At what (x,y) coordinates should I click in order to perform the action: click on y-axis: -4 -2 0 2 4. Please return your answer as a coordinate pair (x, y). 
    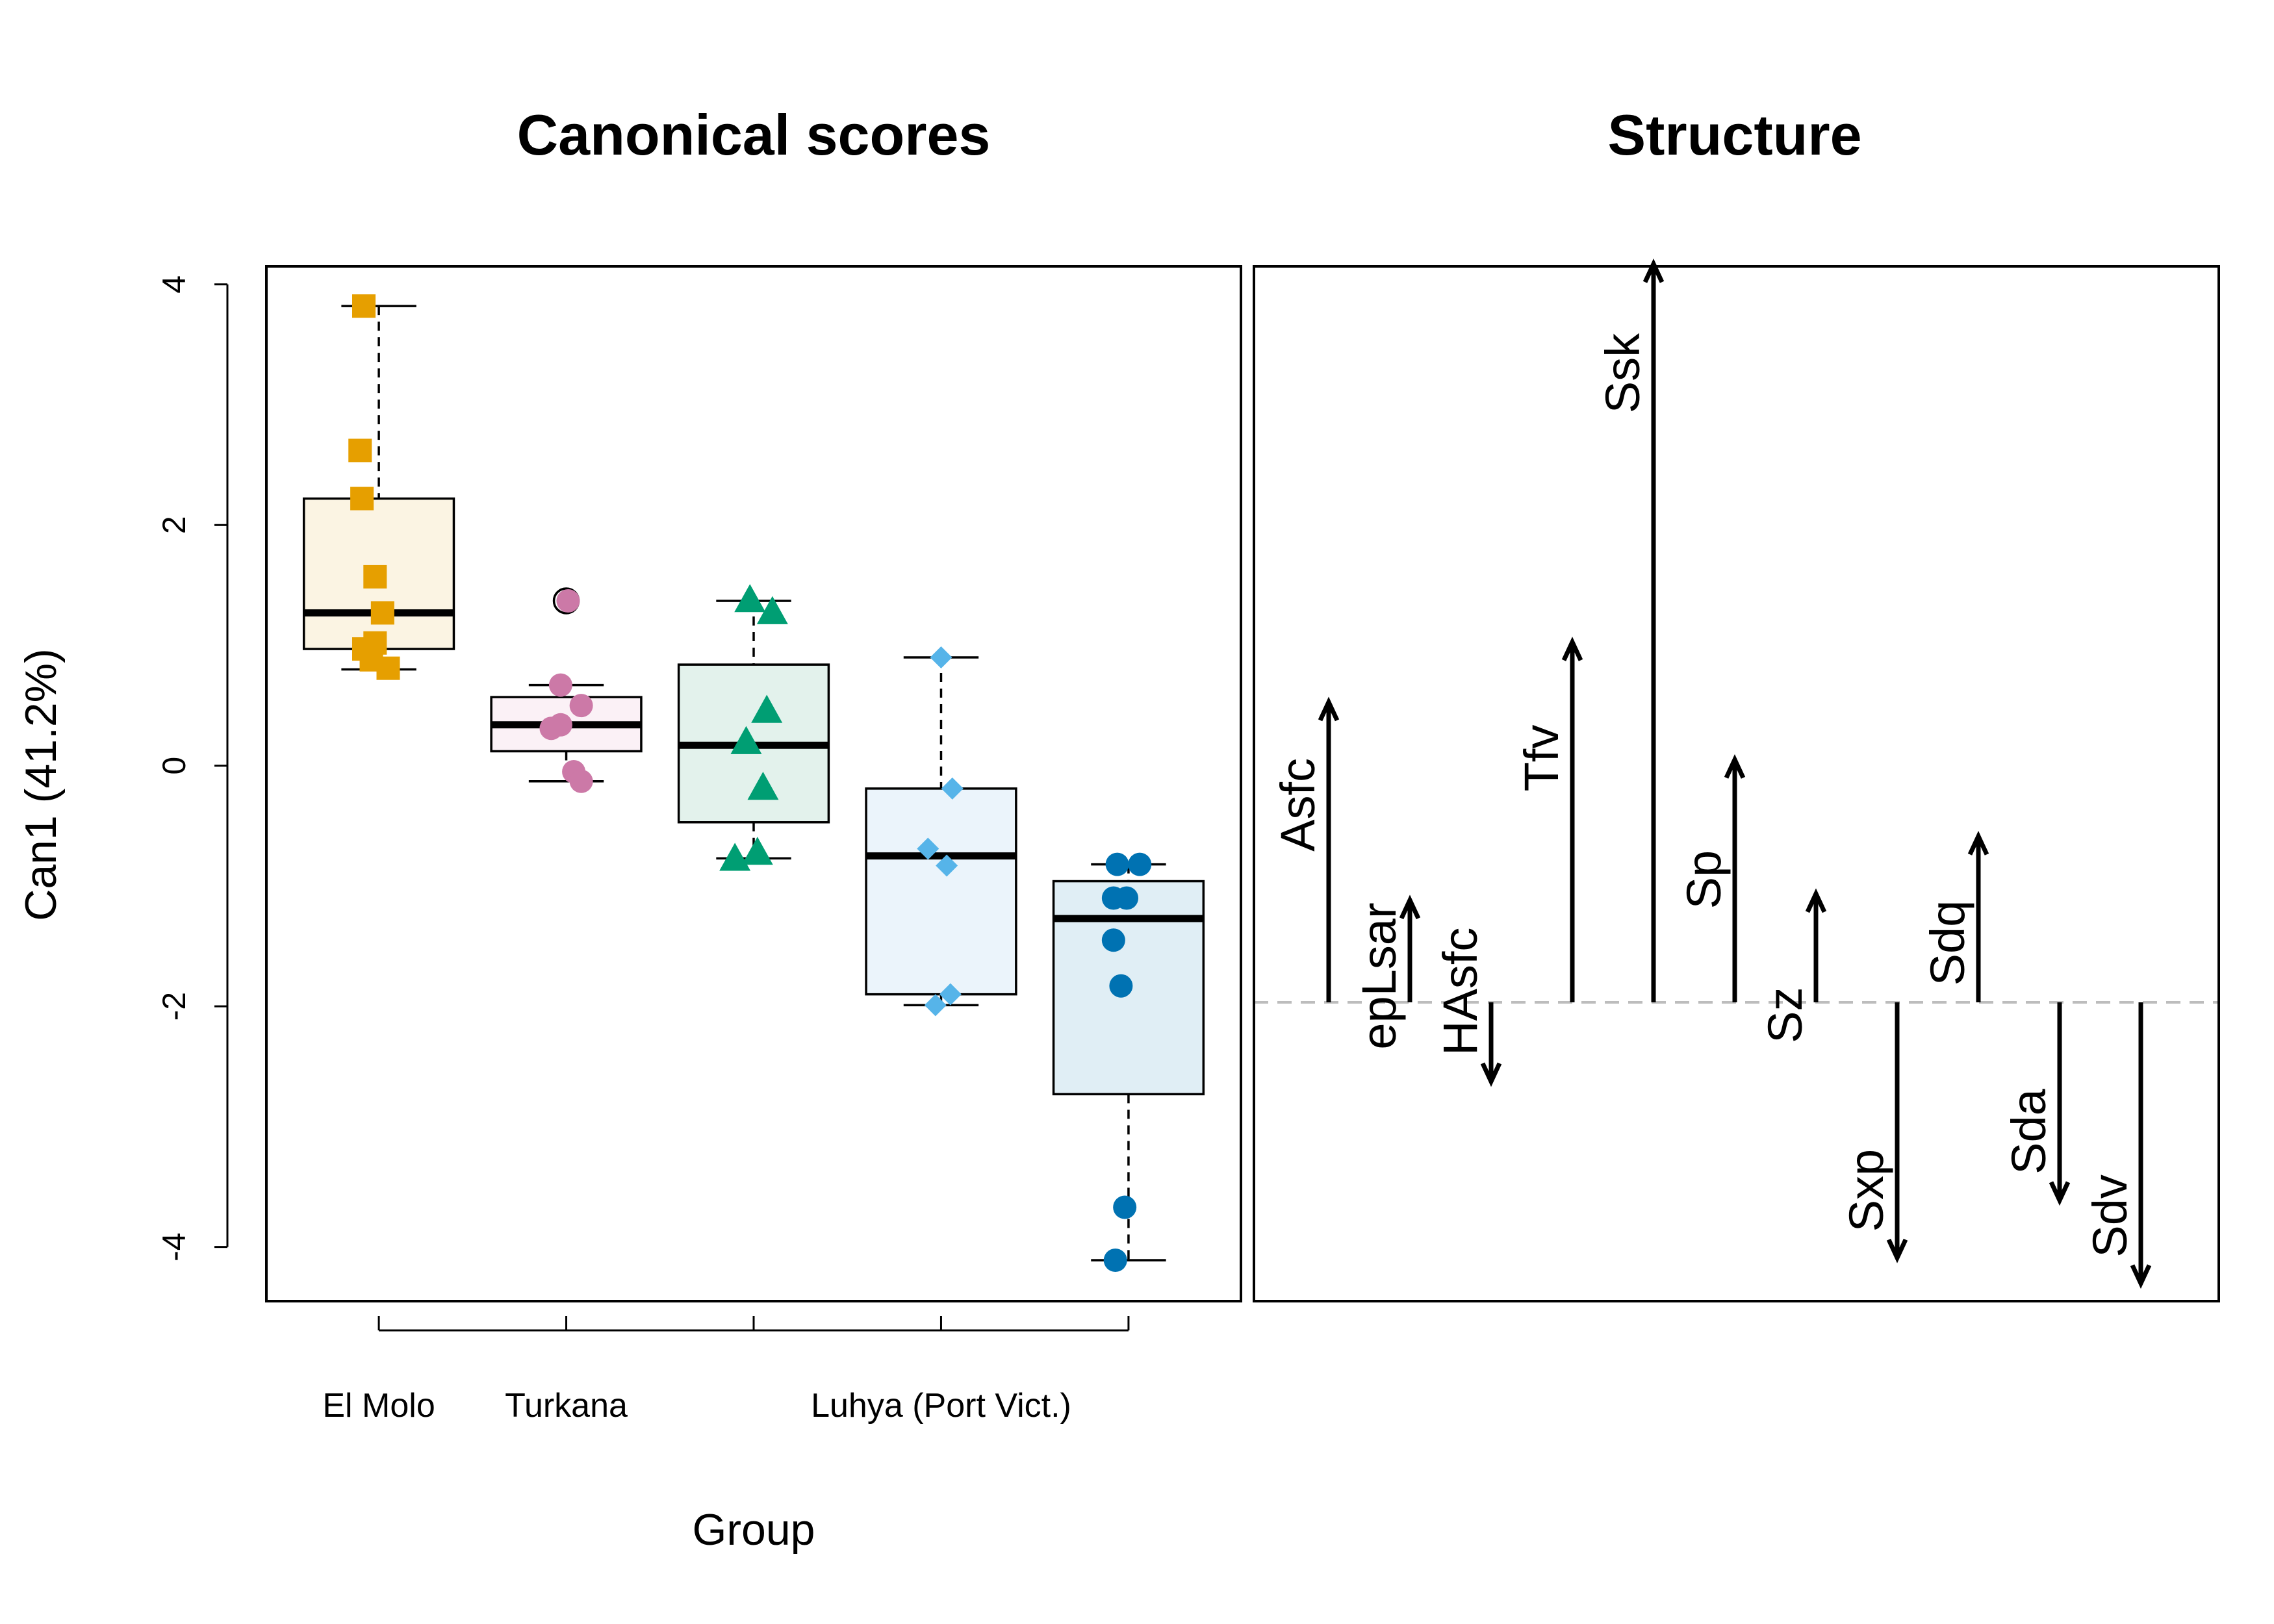
    Looking at the image, I should click on (192, 768).